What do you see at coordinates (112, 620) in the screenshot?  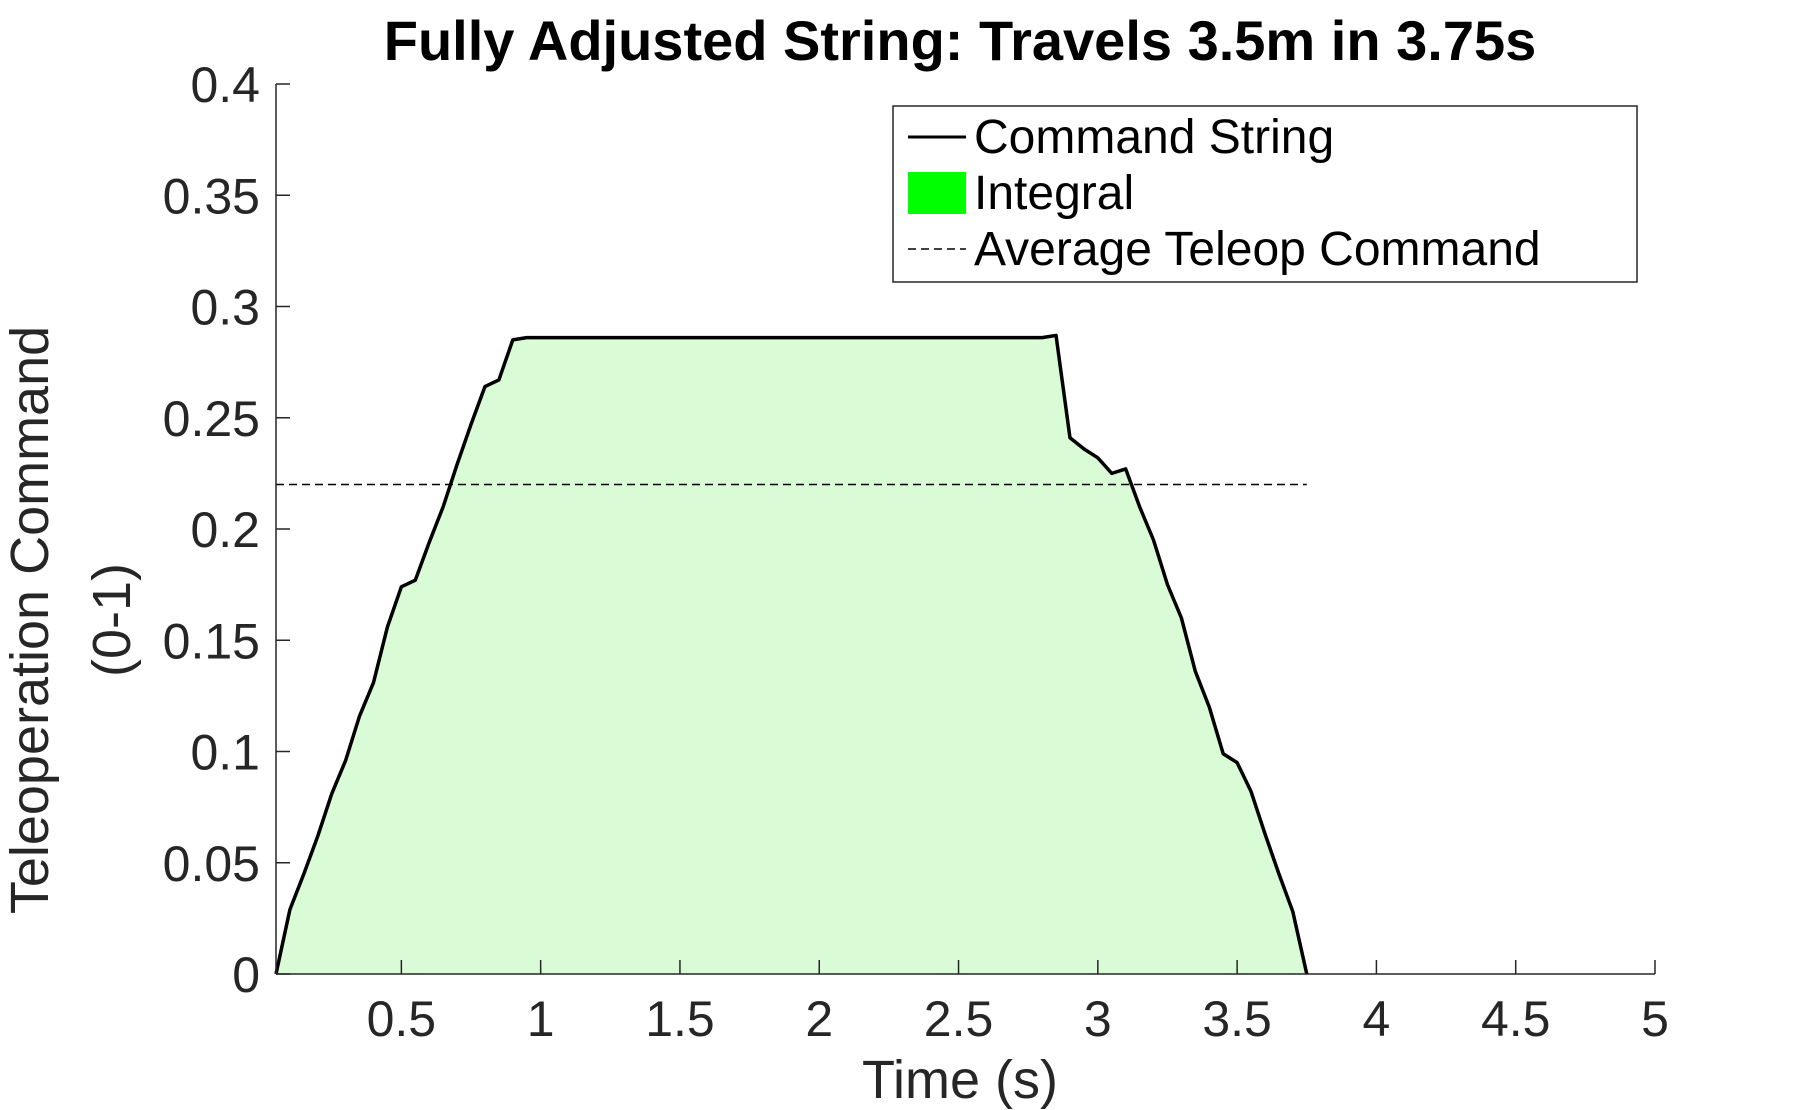 I see `y-axis-label-line2: (0-1)` at bounding box center [112, 620].